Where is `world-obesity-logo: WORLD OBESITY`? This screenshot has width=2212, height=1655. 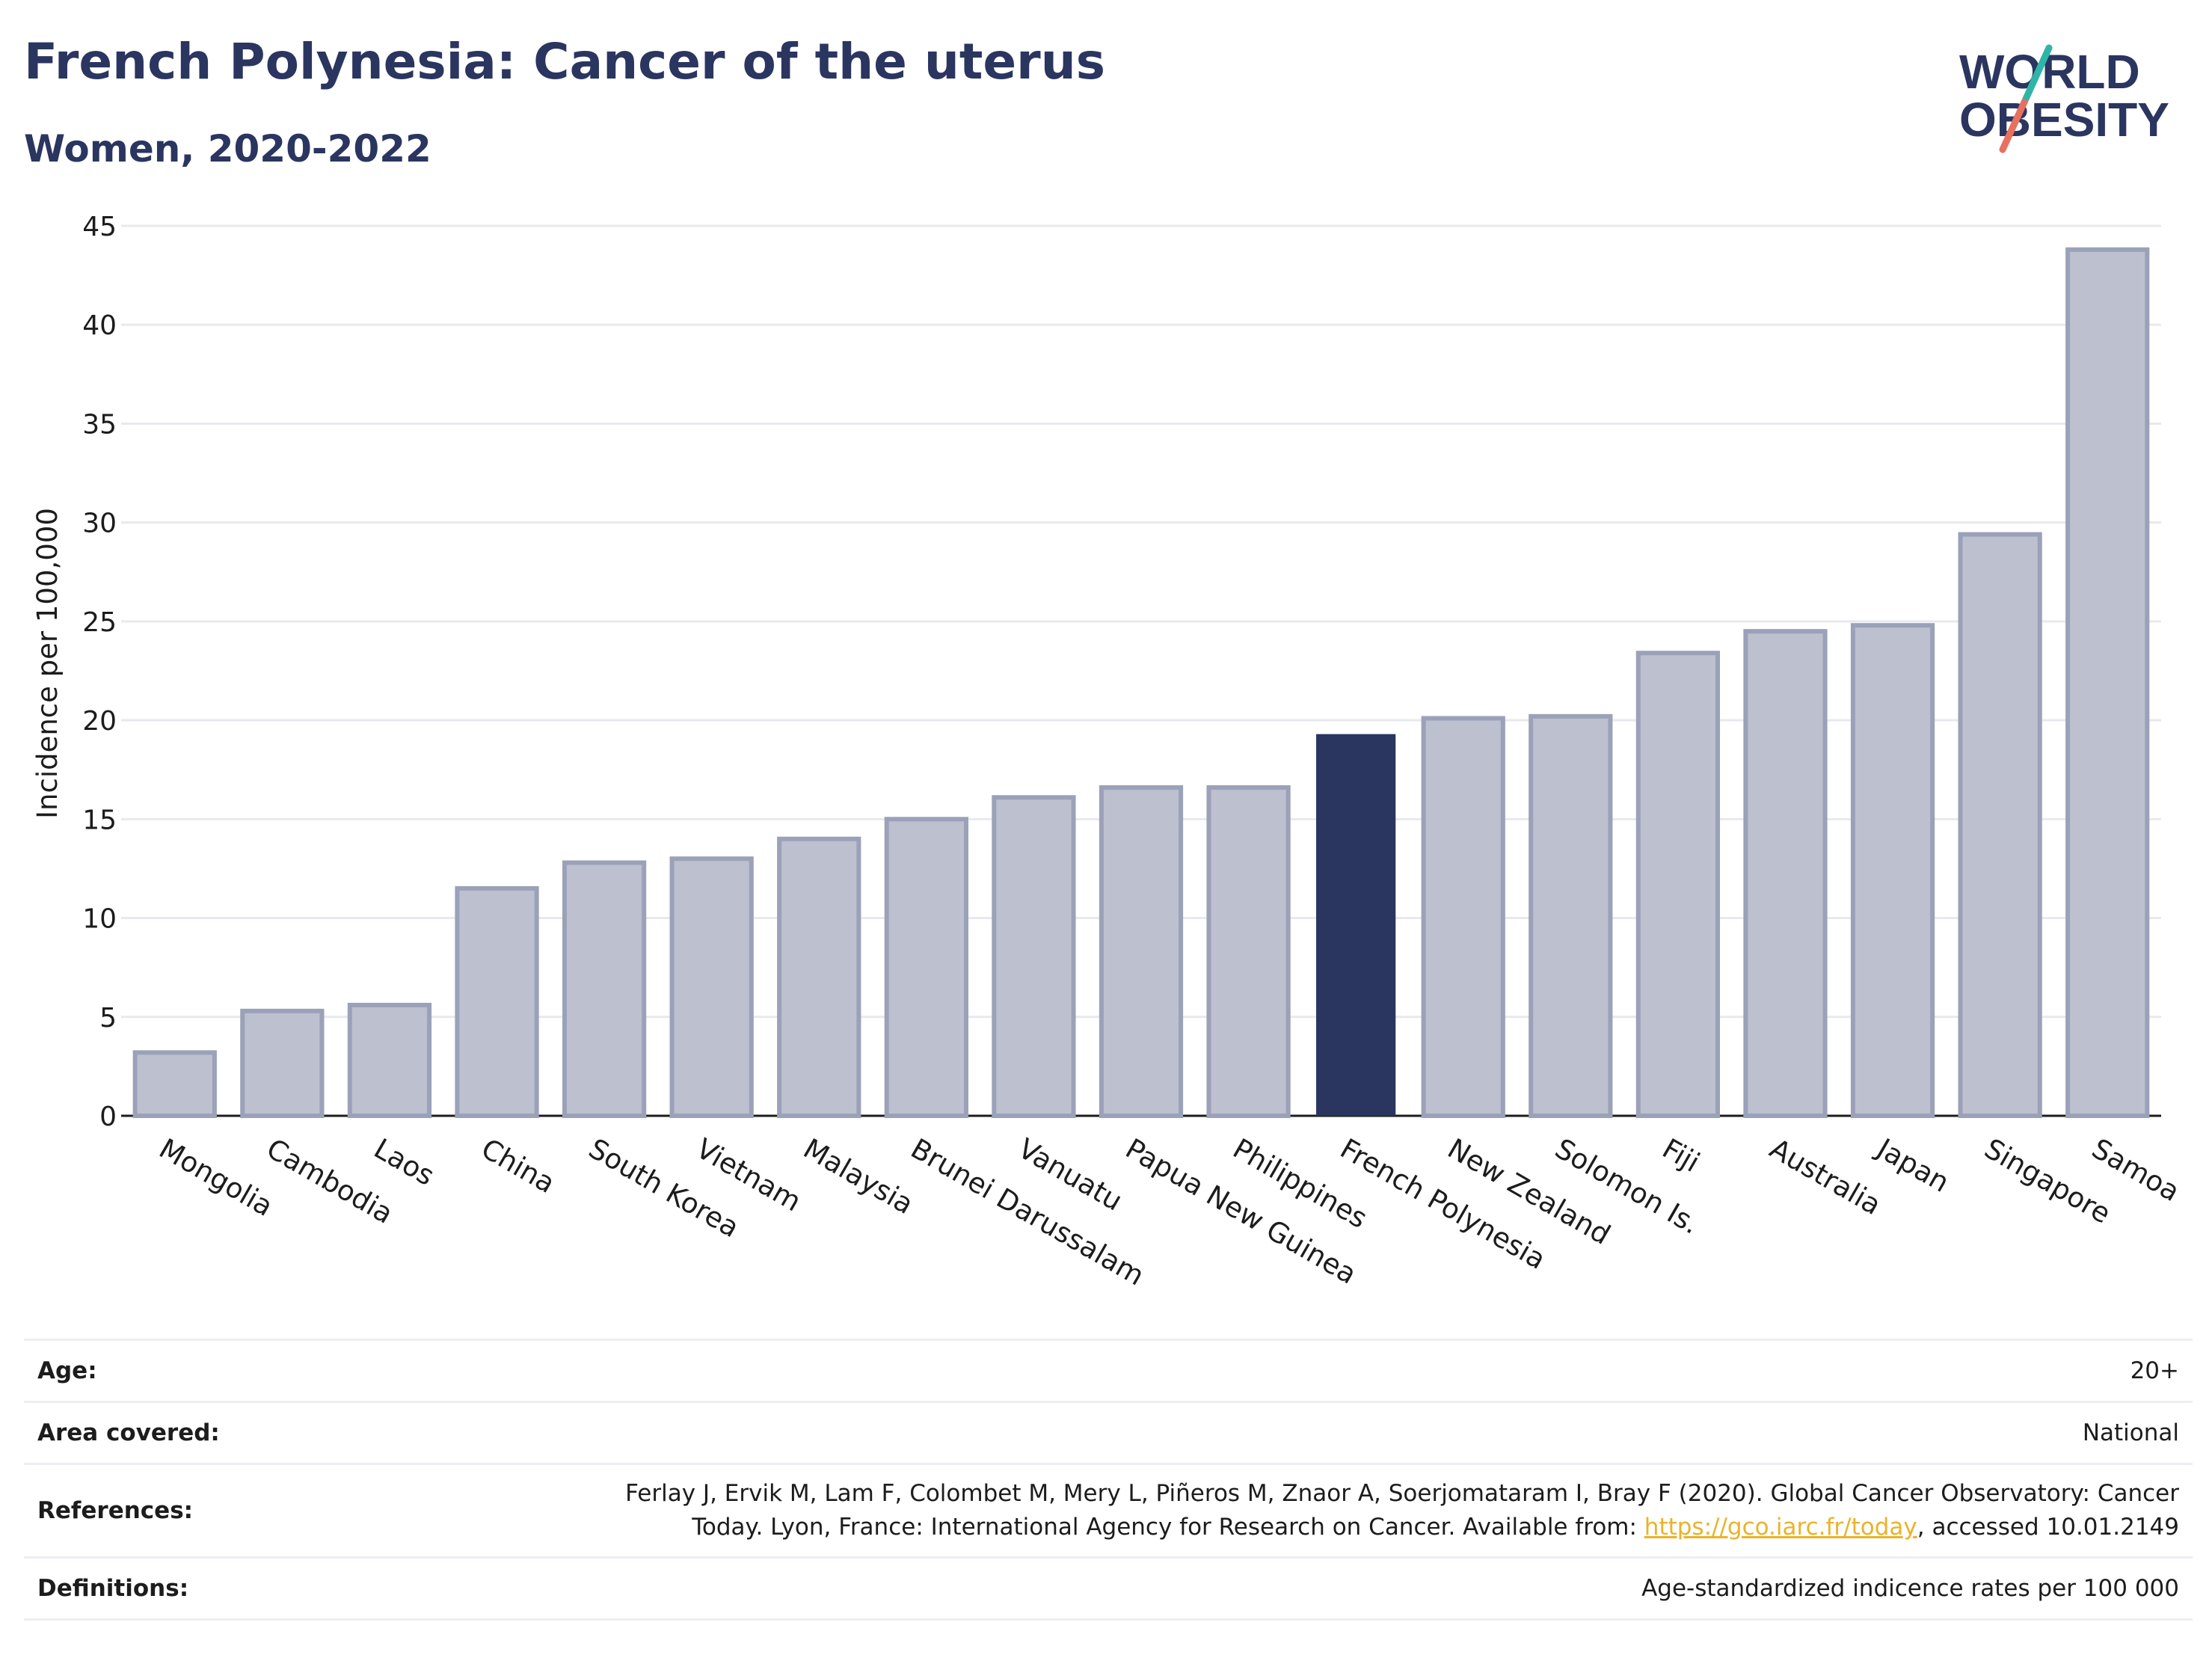
world-obesity-logo: WORLD OBESITY is located at coordinates (2064, 98).